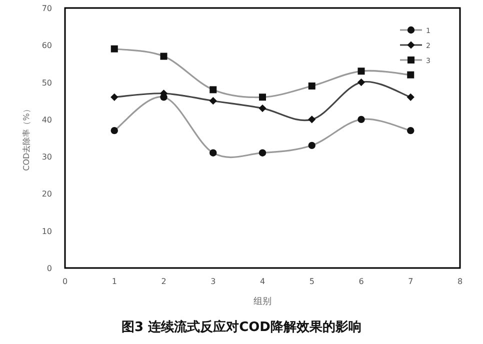 Image resolution: width=483 pixels, height=344 pixels. What do you see at coordinates (47, 194) in the screenshot?
I see `y-tick-label: 20` at bounding box center [47, 194].